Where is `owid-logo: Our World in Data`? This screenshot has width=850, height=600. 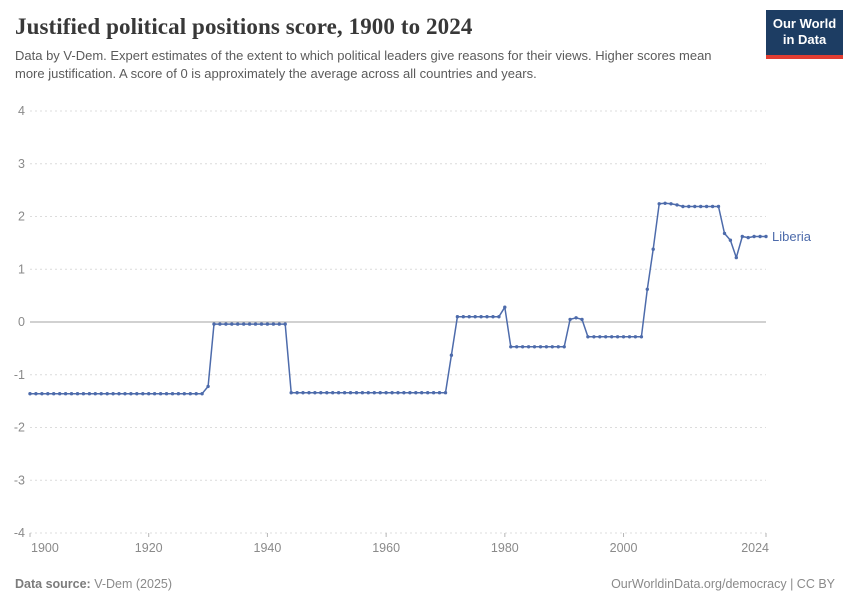
owid-logo: Our World in Data is located at coordinates (804, 34).